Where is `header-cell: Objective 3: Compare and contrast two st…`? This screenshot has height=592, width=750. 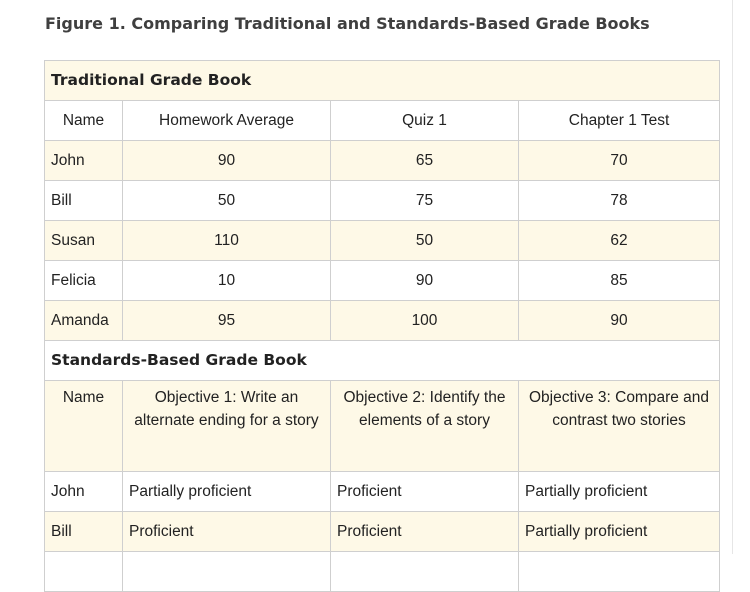 header-cell: Objective 3: Compare and contrast two st… is located at coordinates (619, 426).